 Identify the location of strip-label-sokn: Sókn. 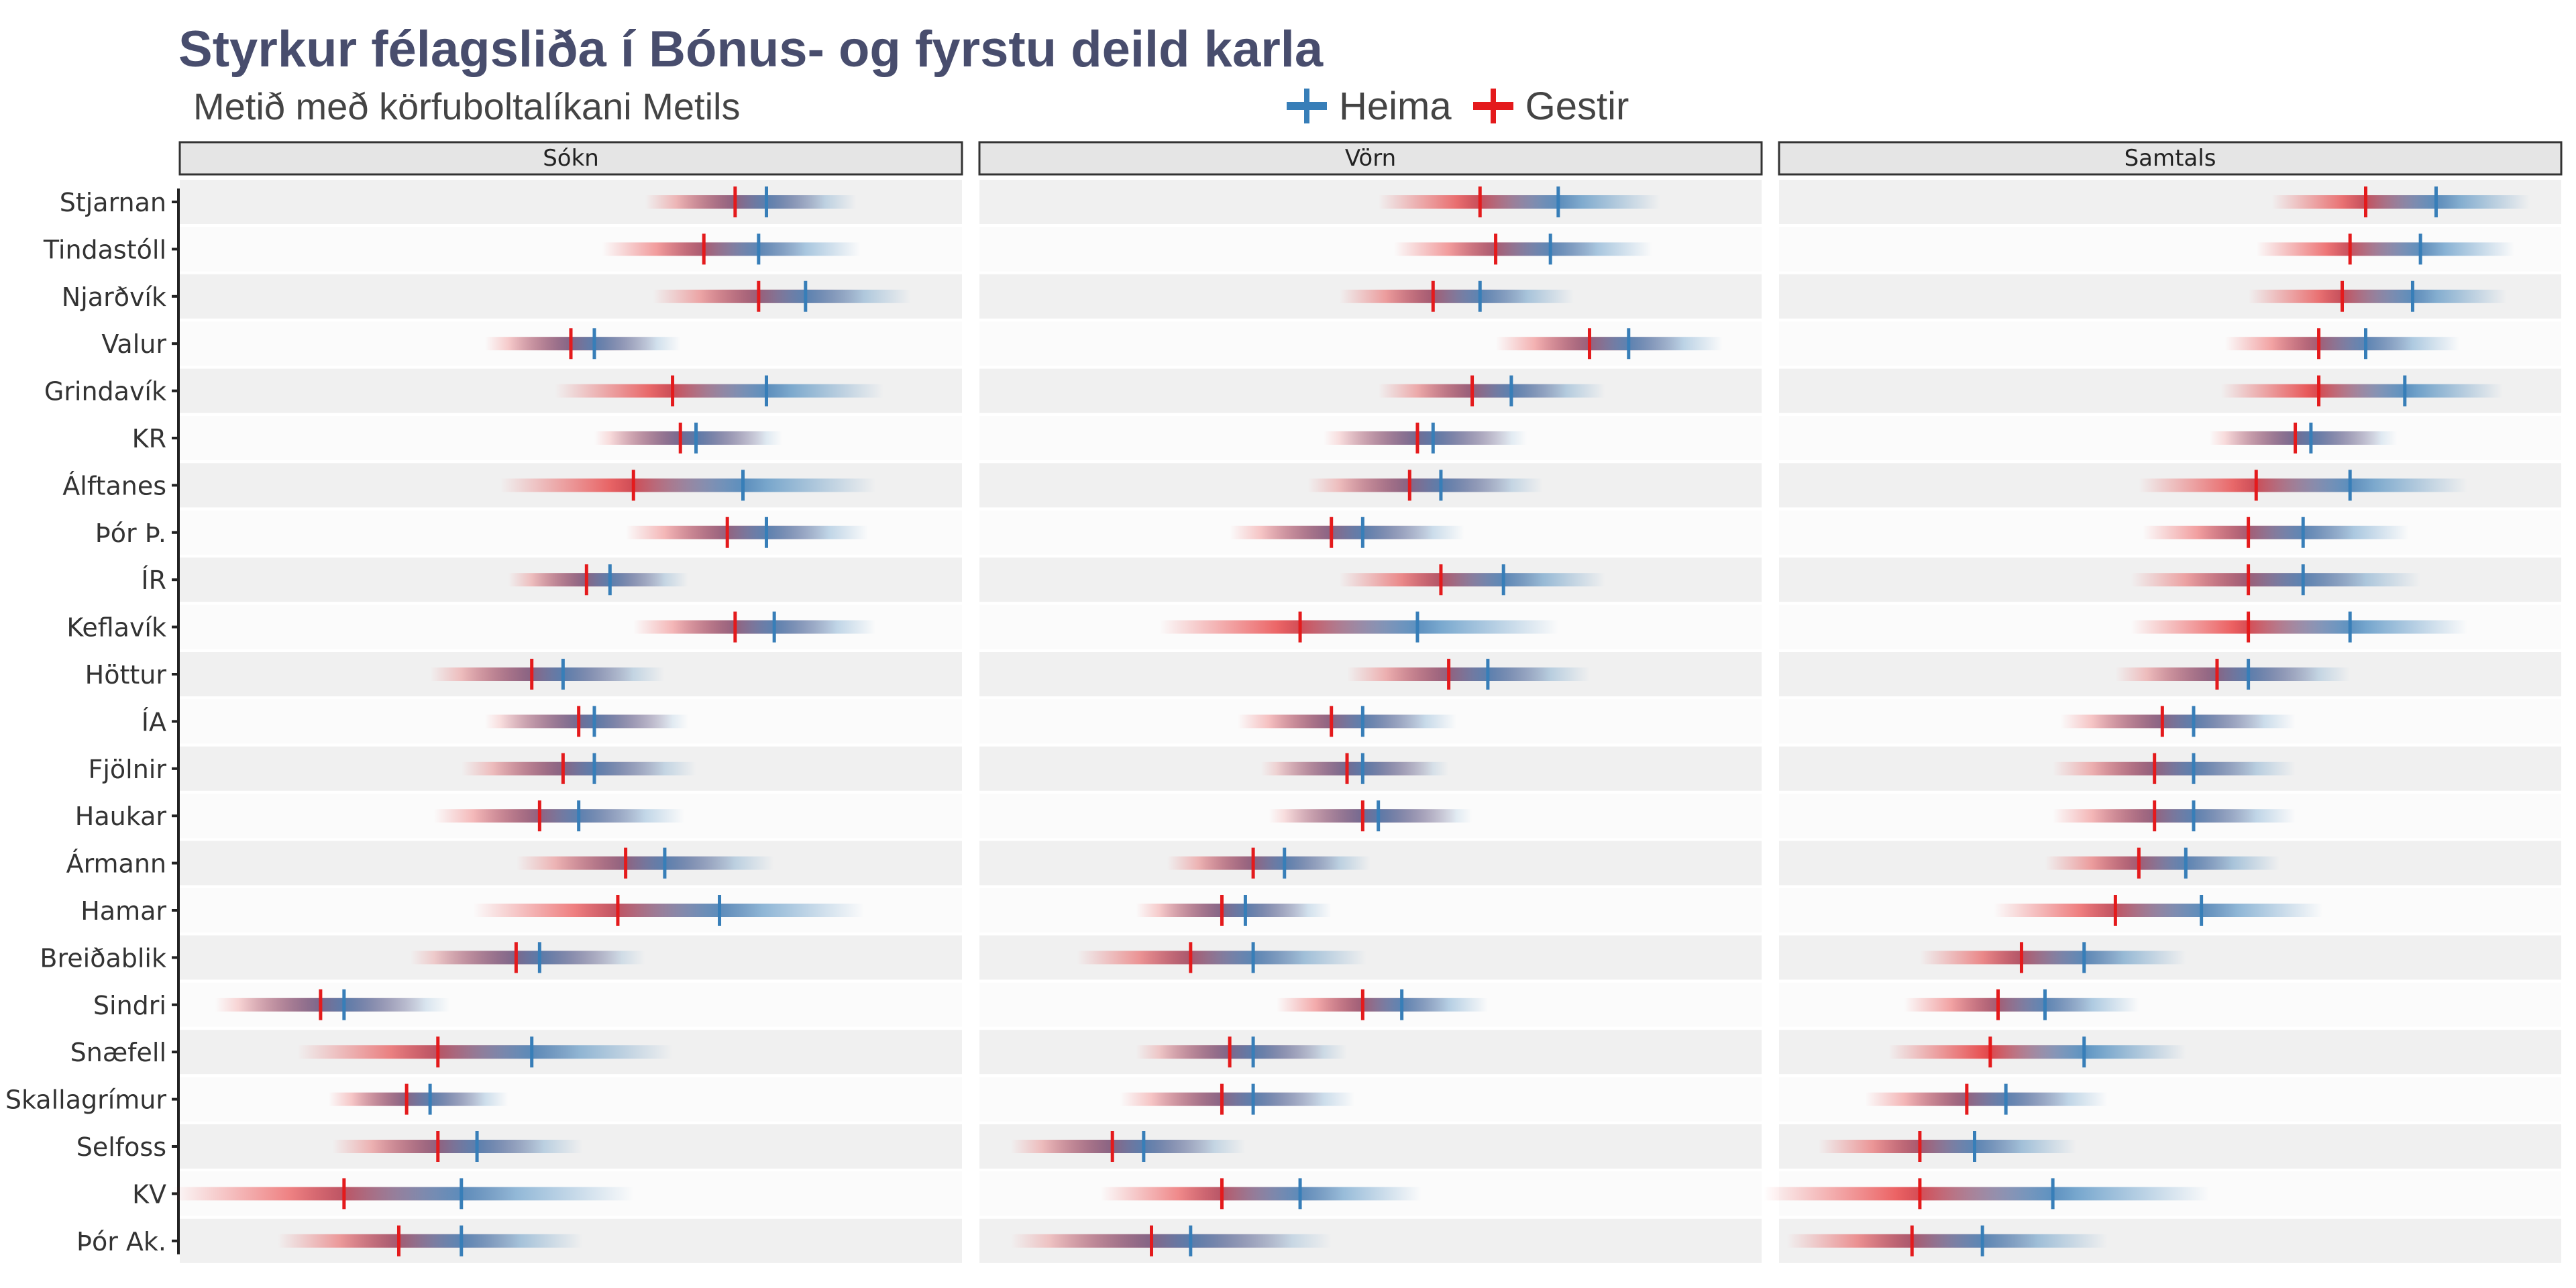
(571, 158).